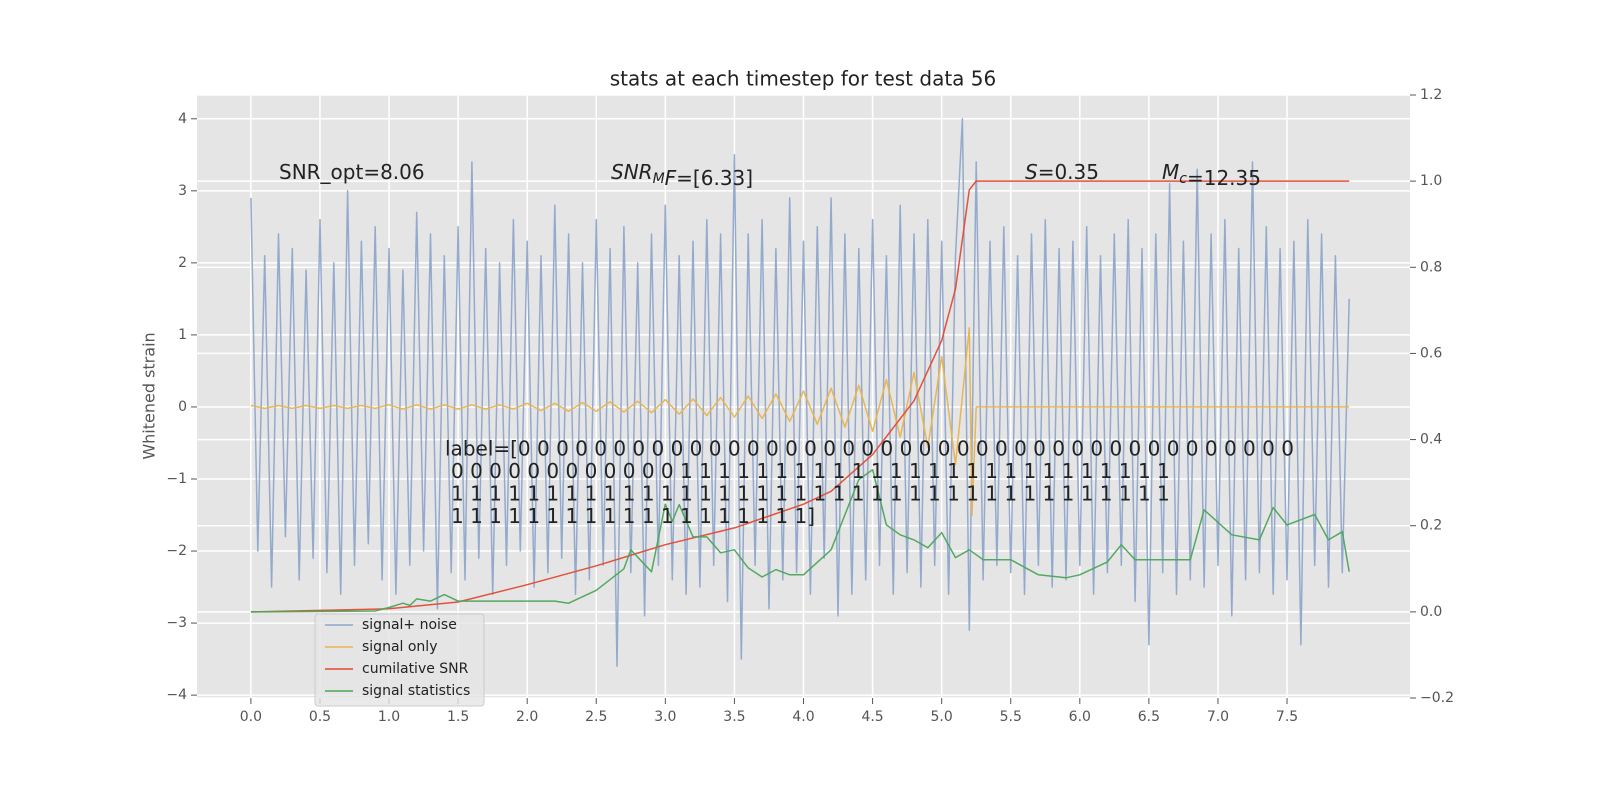  Describe the element at coordinates (803, 717) in the screenshot. I see `x-tick-label: 4.0` at that location.